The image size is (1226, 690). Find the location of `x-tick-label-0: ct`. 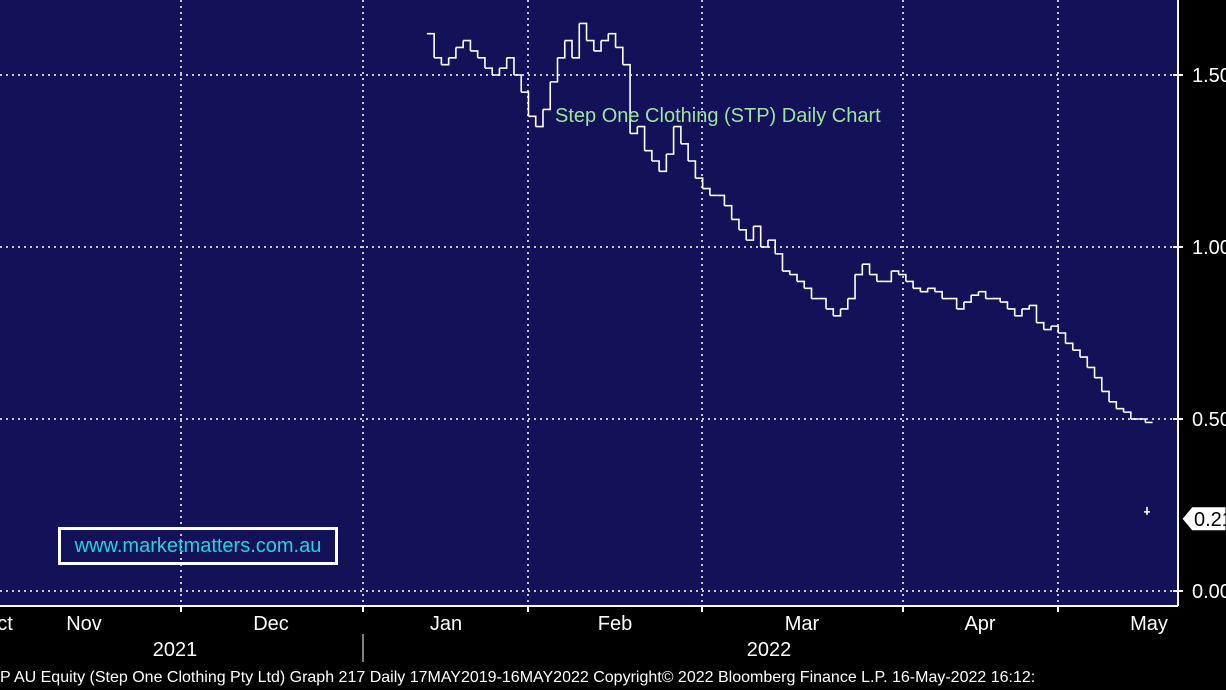

x-tick-label-0: ct is located at coordinates (6, 624).